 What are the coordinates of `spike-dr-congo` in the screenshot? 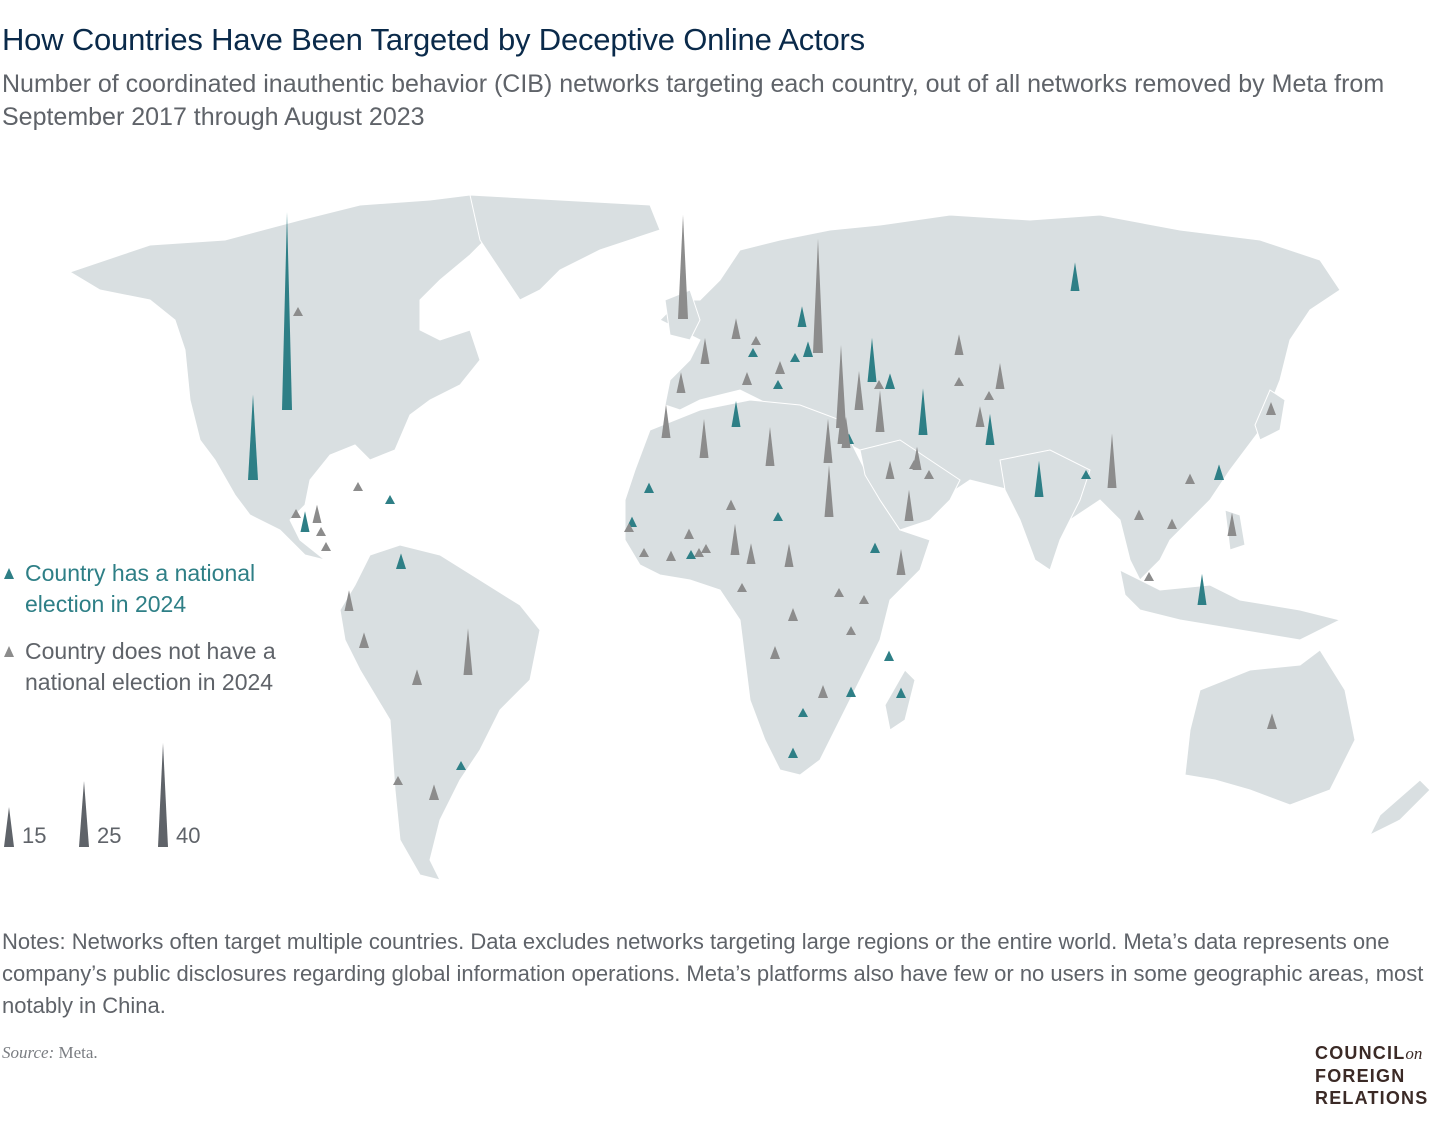 It's located at (793, 614).